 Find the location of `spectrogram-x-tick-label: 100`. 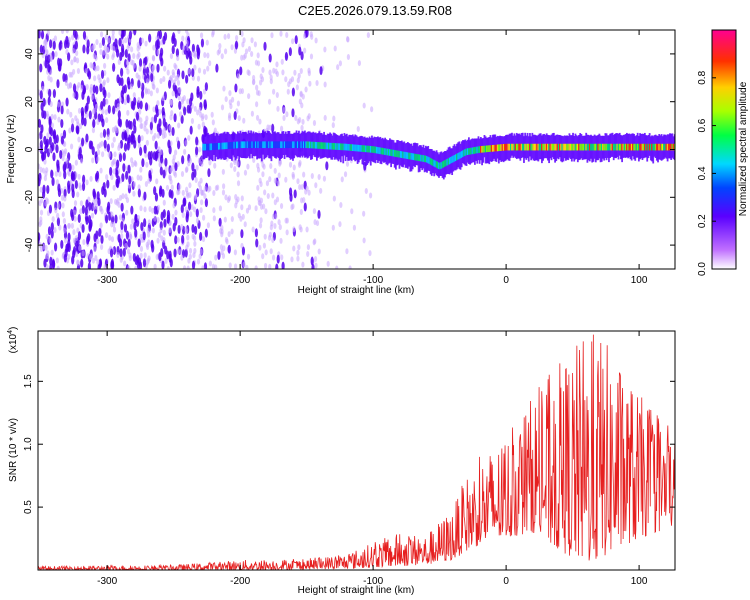

spectrogram-x-tick-label: 100 is located at coordinates (639, 280).